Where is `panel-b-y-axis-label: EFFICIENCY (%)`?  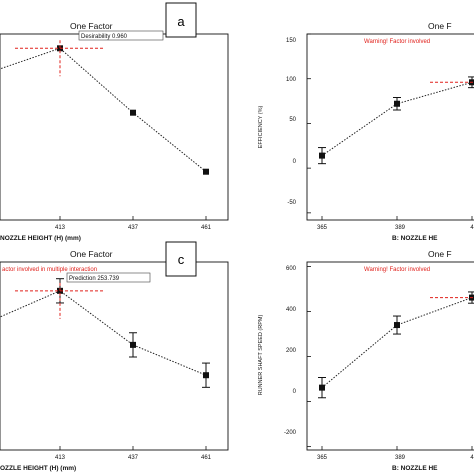 panel-b-y-axis-label: EFFICIENCY (%) is located at coordinates (261, 126).